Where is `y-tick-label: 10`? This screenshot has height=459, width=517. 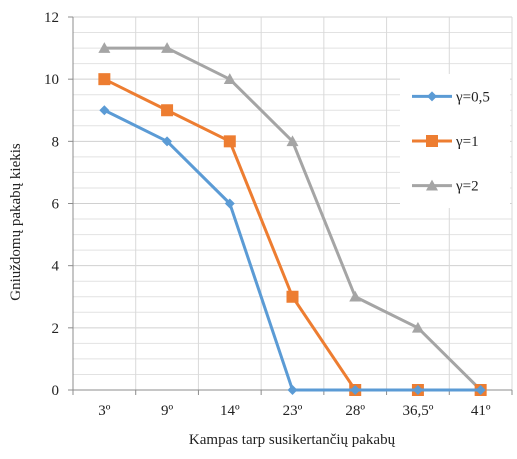
y-tick-label: 10 is located at coordinates (51, 80).